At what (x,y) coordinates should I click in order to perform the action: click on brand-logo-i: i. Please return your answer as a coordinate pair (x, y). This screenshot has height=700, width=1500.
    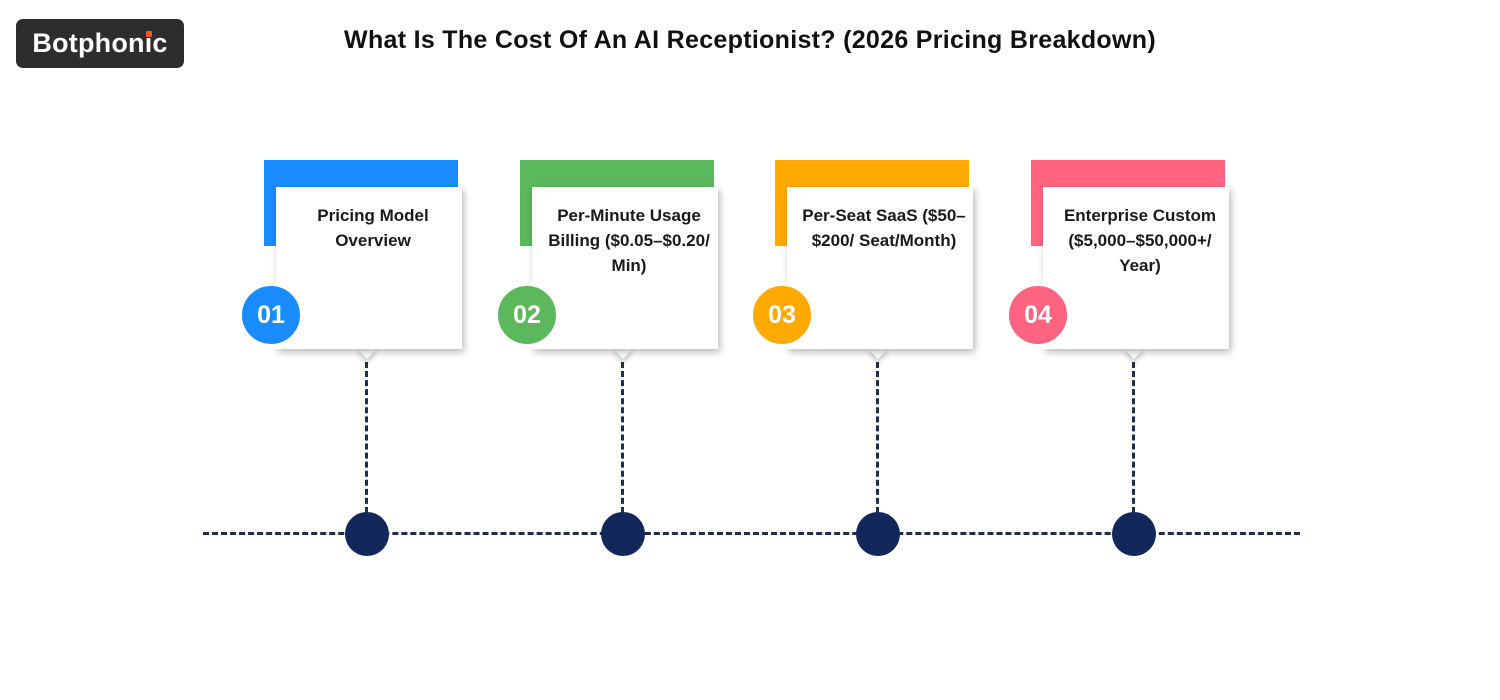
    Looking at the image, I should click on (148, 43).